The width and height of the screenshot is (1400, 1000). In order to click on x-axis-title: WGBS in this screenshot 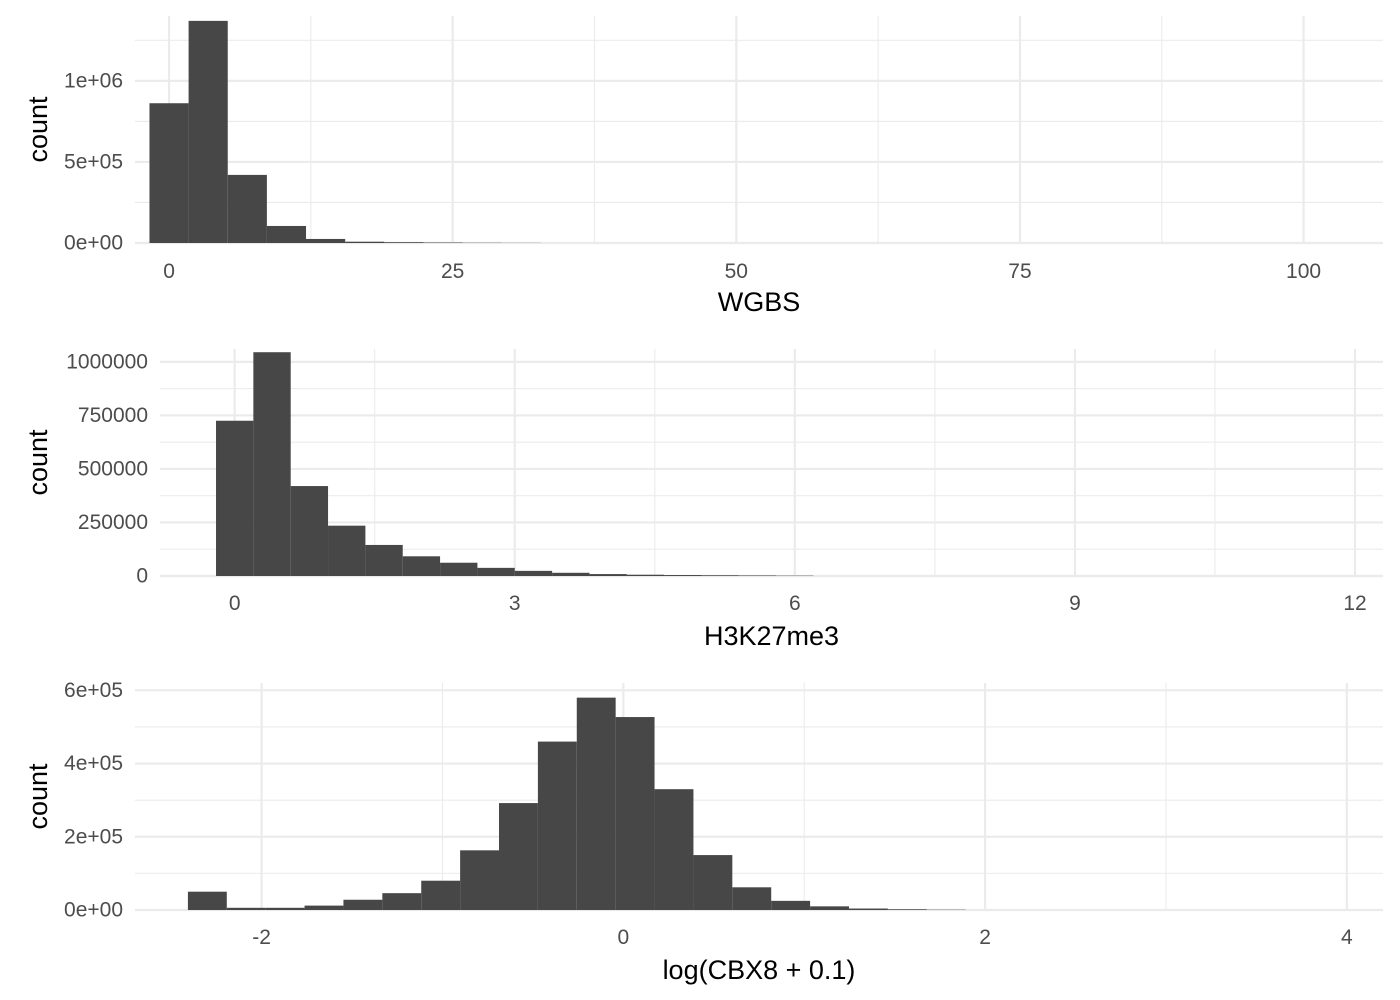, I will do `click(759, 302)`.